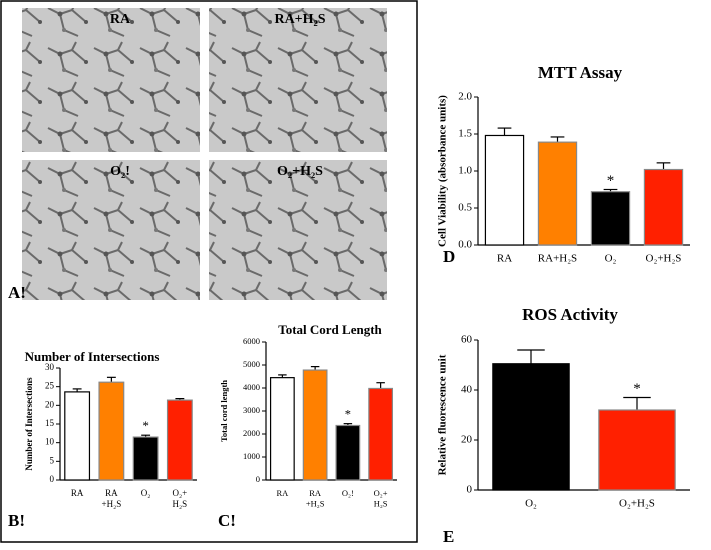  Describe the element at coordinates (449, 256) in the screenshot. I see `panel-label: D` at that location.